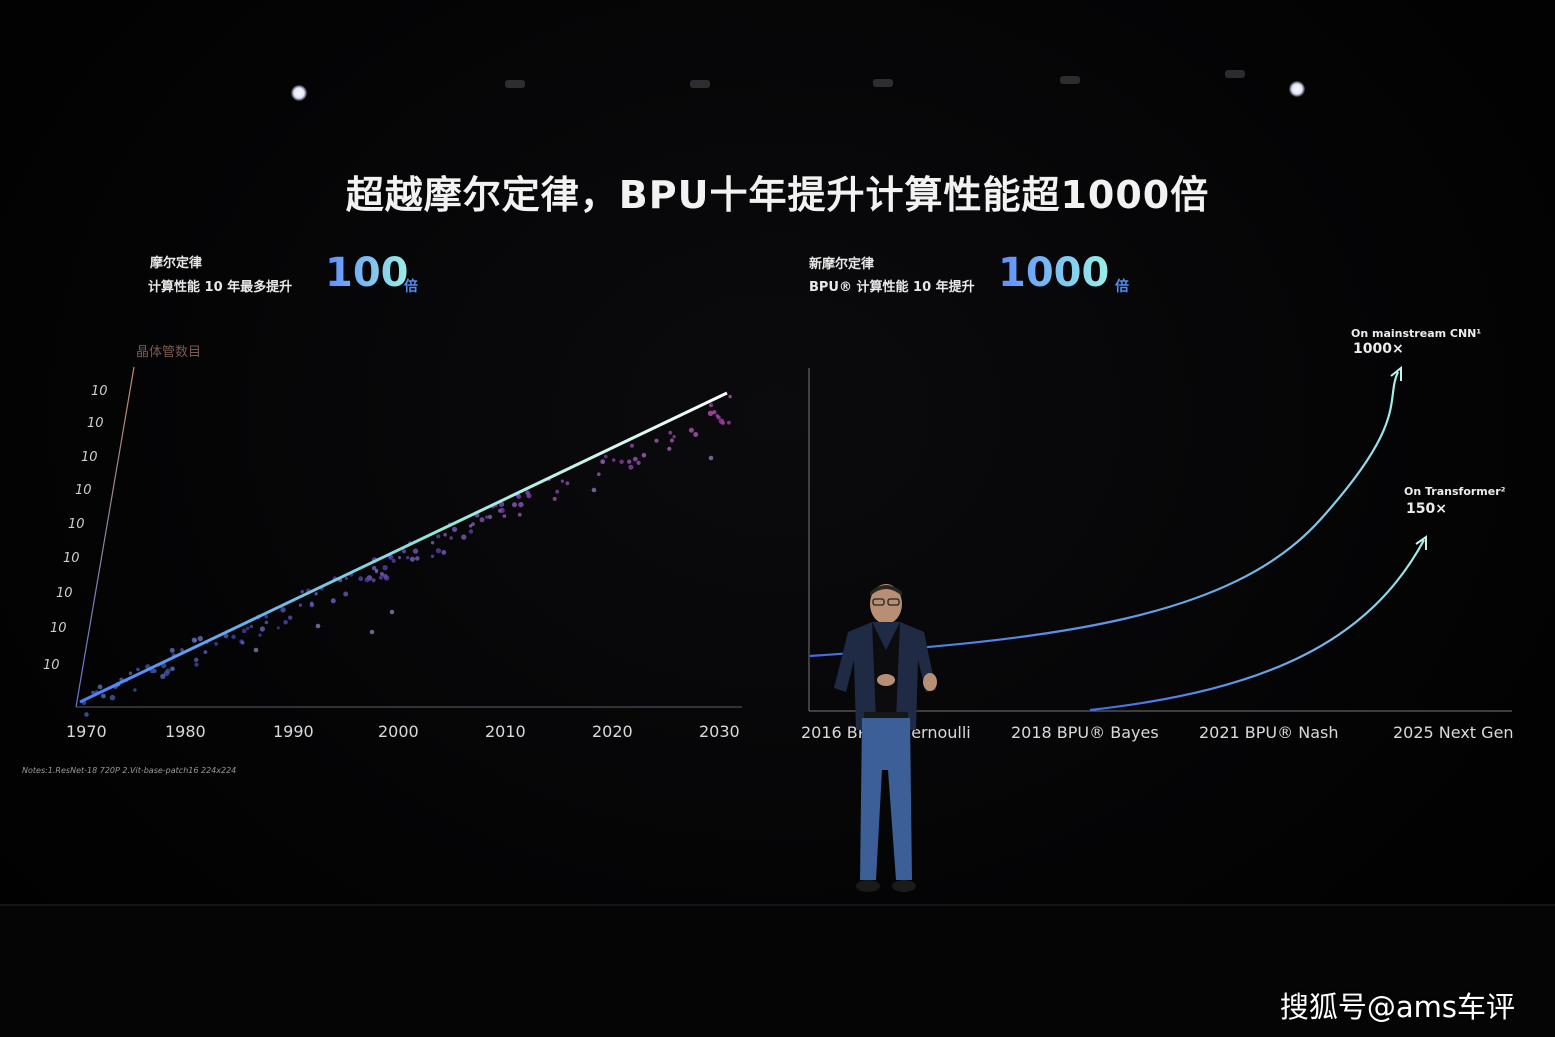 The width and height of the screenshot is (1555, 1037). What do you see at coordinates (612, 731) in the screenshot?
I see `left-x-tick: 2020` at bounding box center [612, 731].